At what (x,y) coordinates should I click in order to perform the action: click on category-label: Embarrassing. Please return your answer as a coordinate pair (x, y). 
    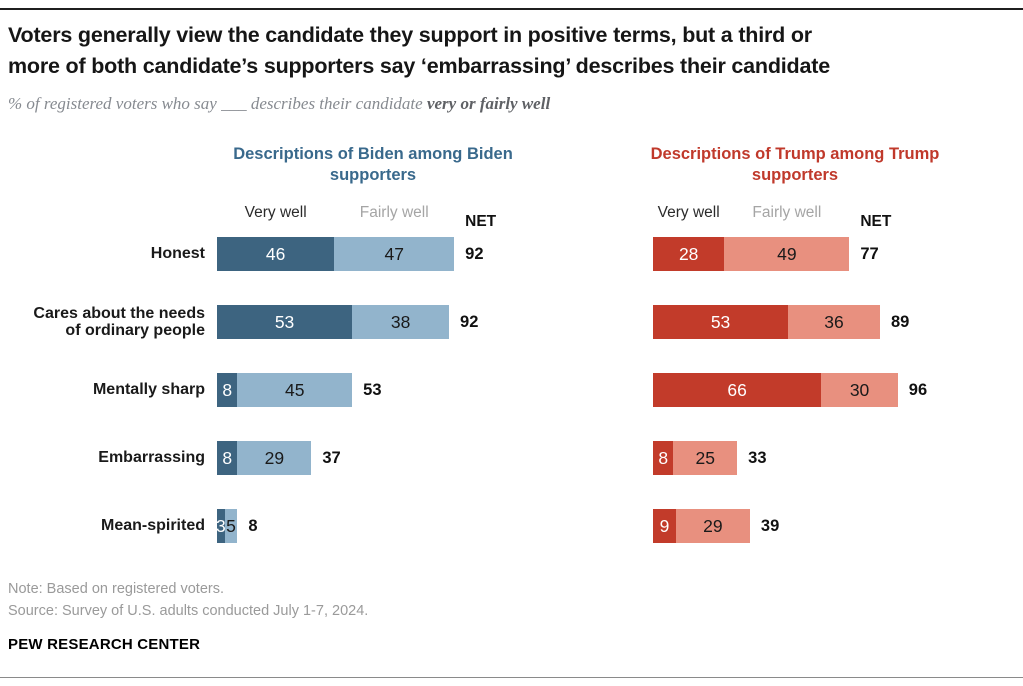
    Looking at the image, I should click on (102, 458).